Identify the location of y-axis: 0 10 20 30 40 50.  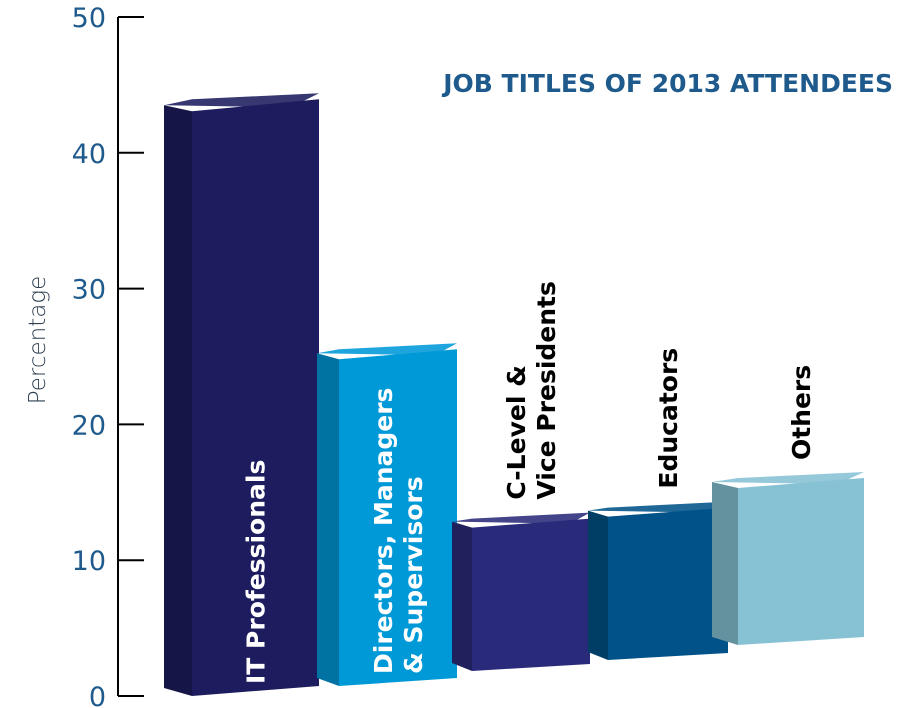
(108, 355).